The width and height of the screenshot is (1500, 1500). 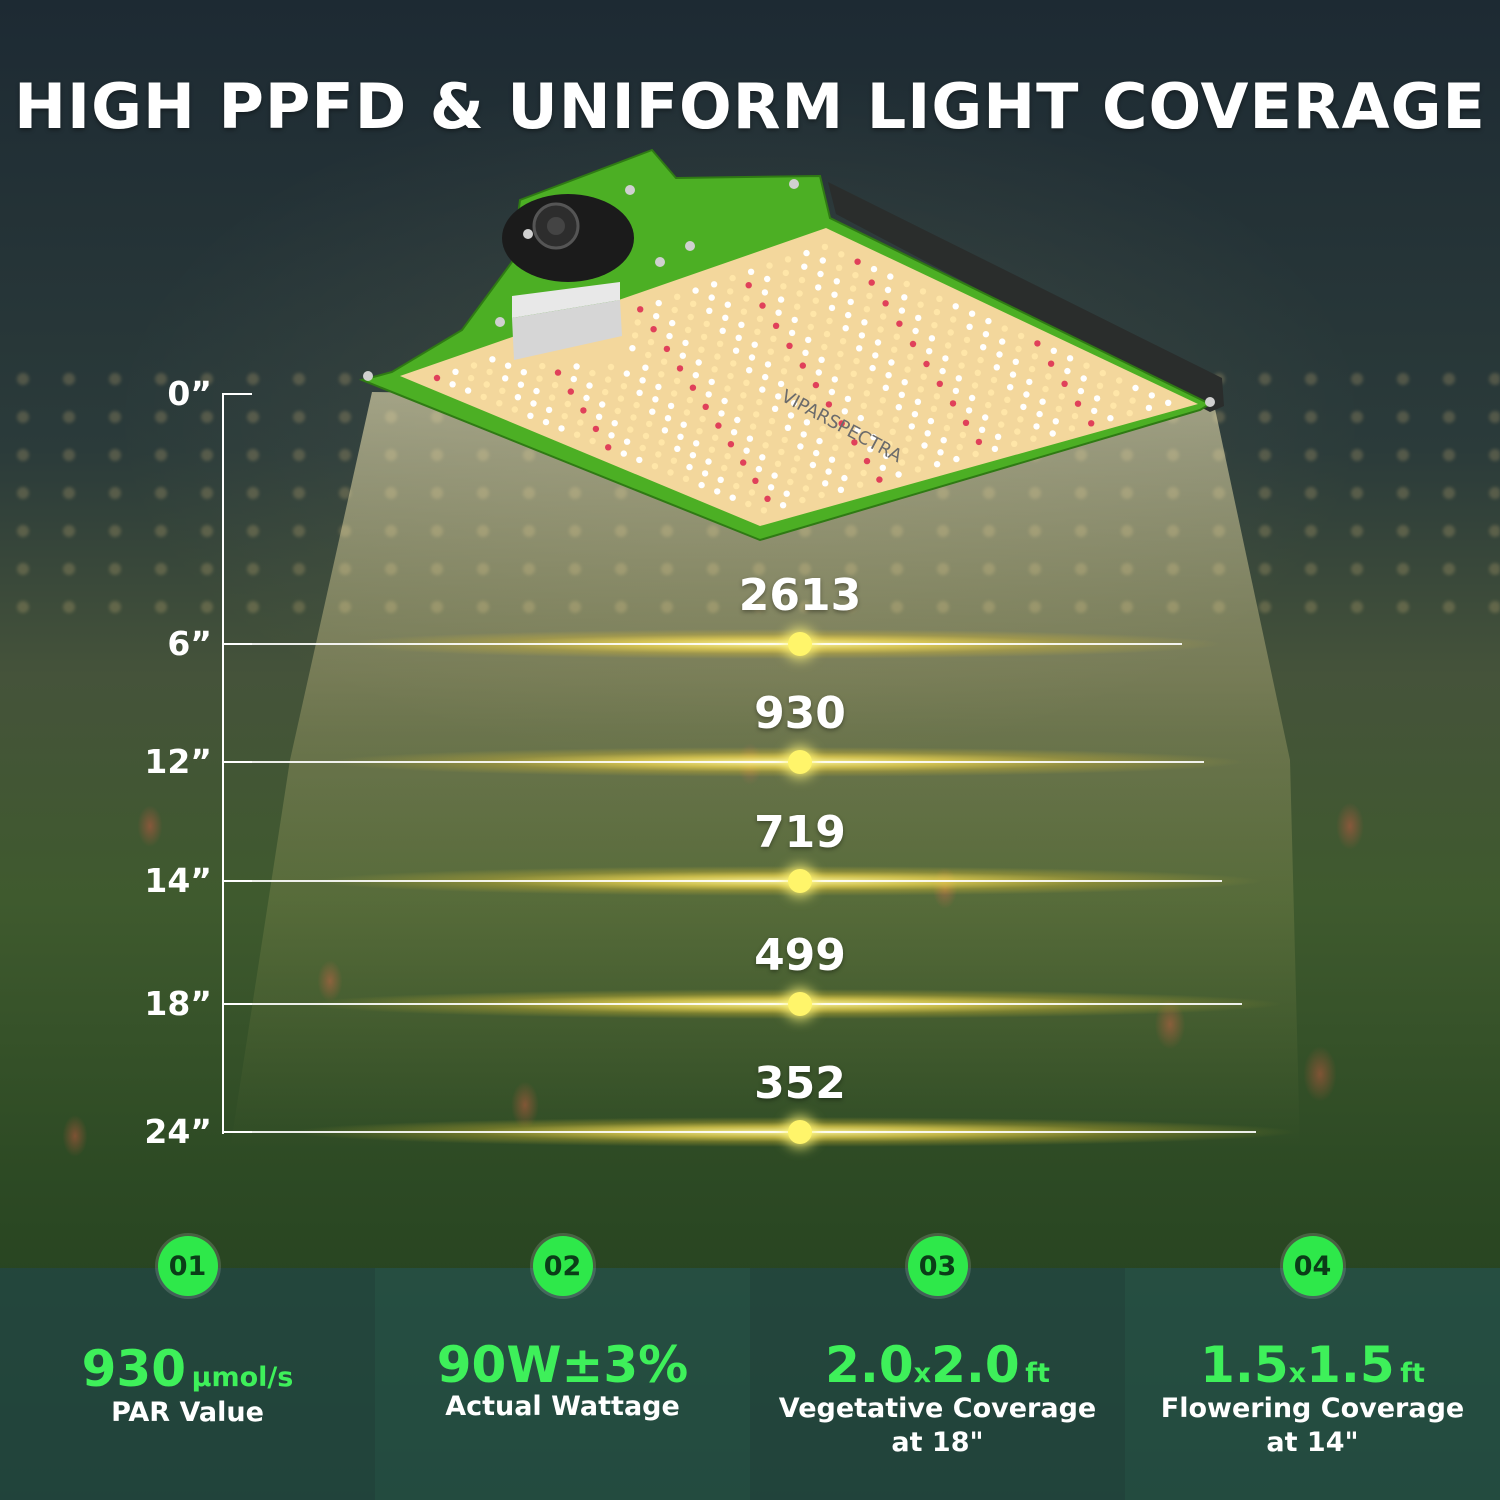 What do you see at coordinates (1026, 297) in the screenshot?
I see `lamp-side-edge` at bounding box center [1026, 297].